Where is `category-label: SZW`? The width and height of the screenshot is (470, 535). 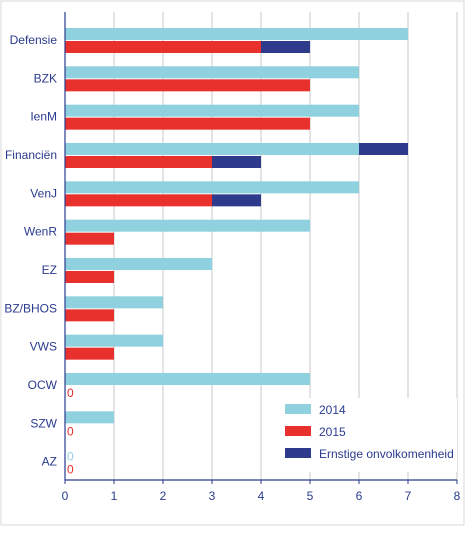 category-label: SZW is located at coordinates (43, 423).